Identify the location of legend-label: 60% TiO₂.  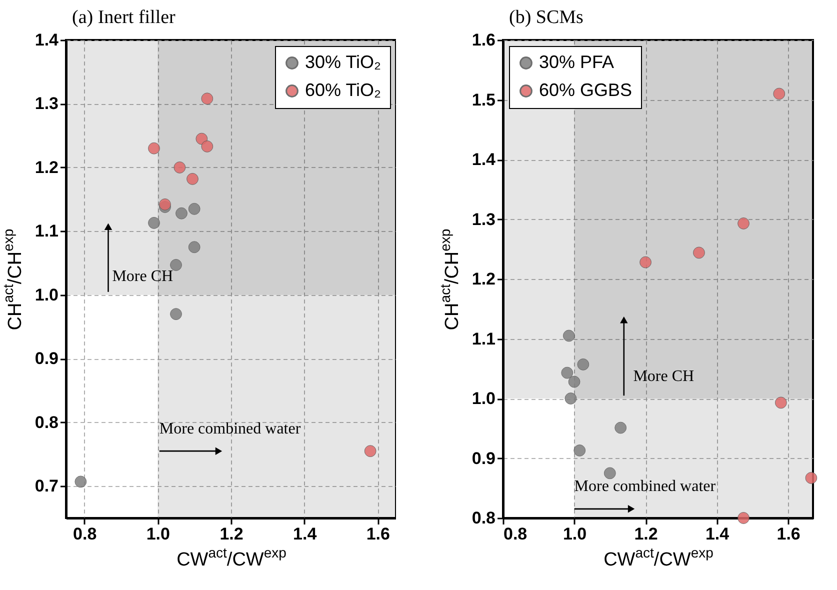
(343, 90).